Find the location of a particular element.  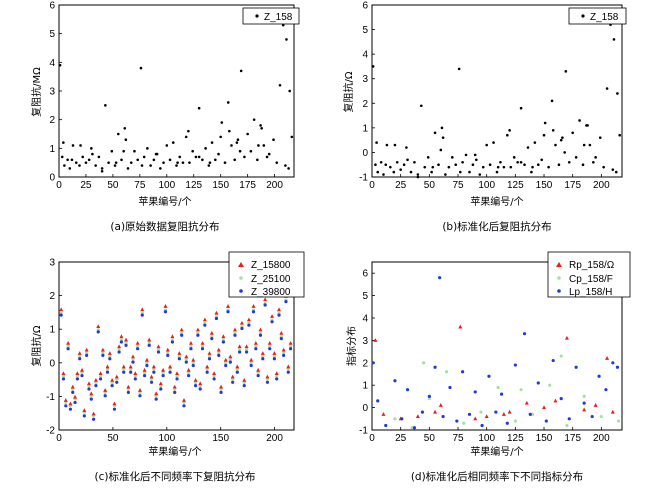

x-tick-label: 100 is located at coordinates (166, 438).